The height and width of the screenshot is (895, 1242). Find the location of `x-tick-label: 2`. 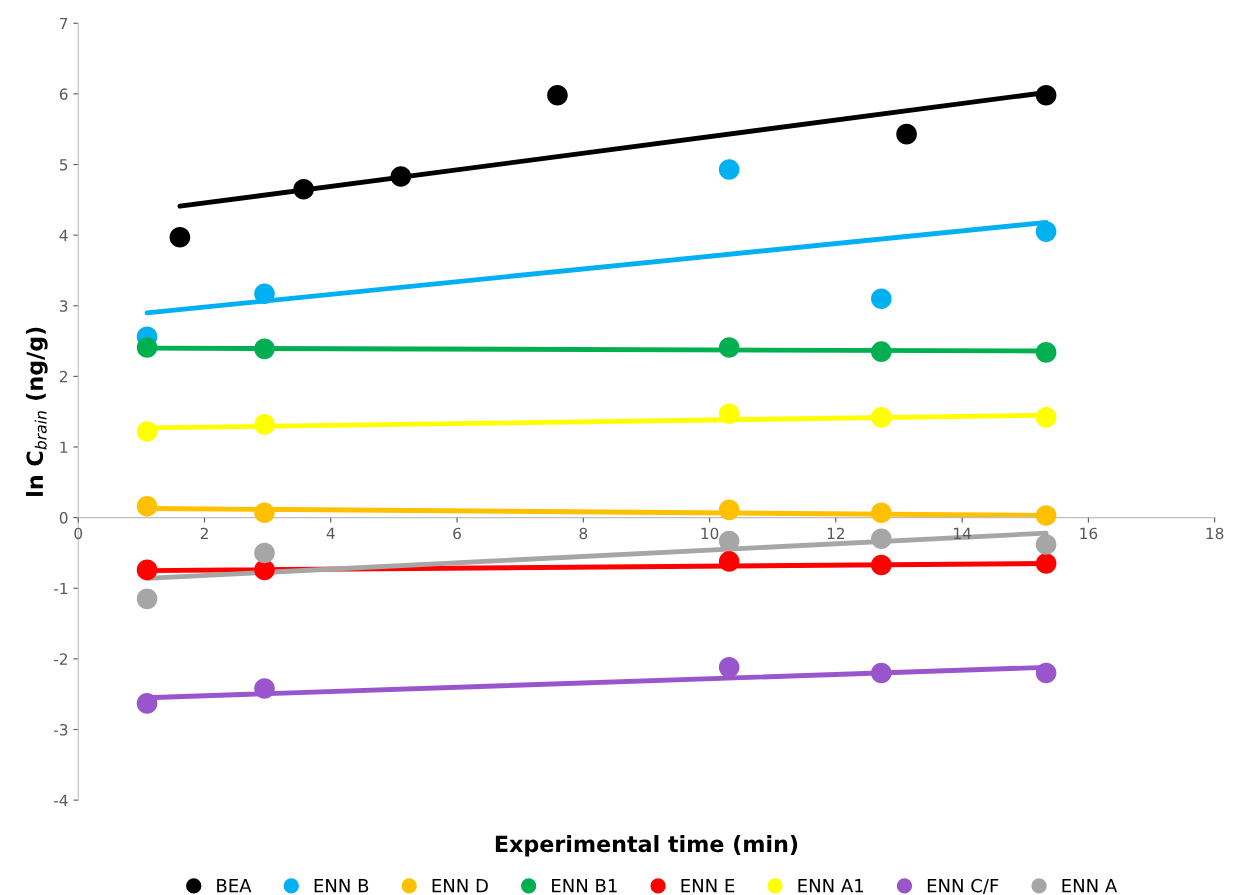

x-tick-label: 2 is located at coordinates (204, 533).